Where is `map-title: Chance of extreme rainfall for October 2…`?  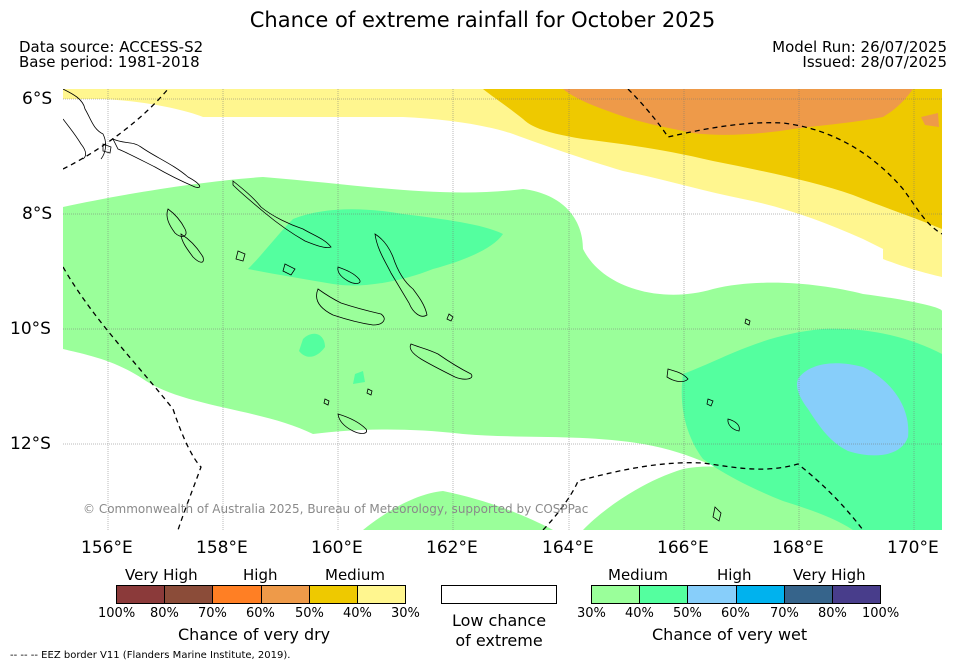
map-title: Chance of extreme rainfall for October 2… is located at coordinates (482, 20).